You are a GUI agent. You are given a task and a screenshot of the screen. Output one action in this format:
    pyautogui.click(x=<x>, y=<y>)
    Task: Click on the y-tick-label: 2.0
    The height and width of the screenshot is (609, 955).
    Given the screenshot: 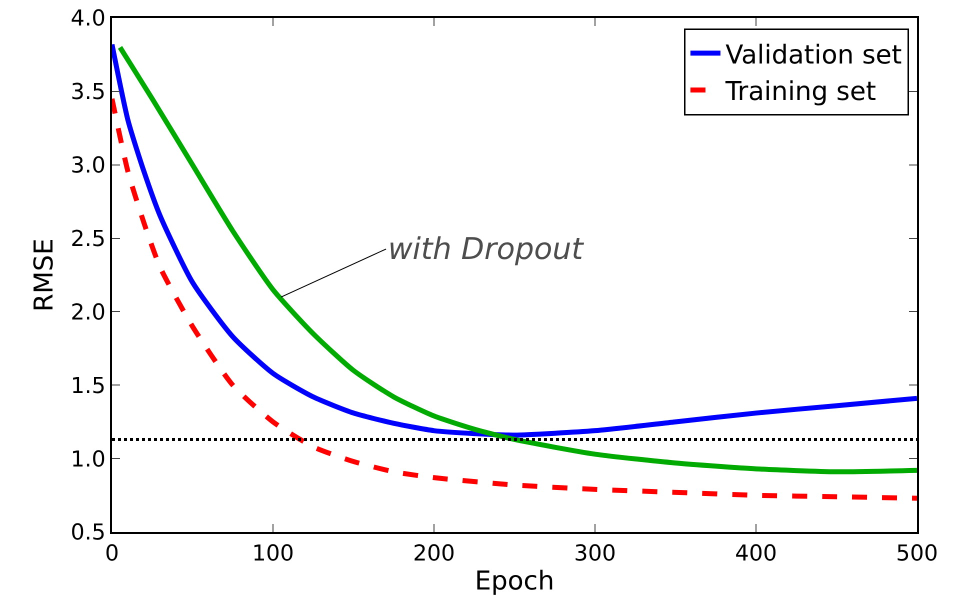 What is the action you would take?
    pyautogui.click(x=88, y=313)
    